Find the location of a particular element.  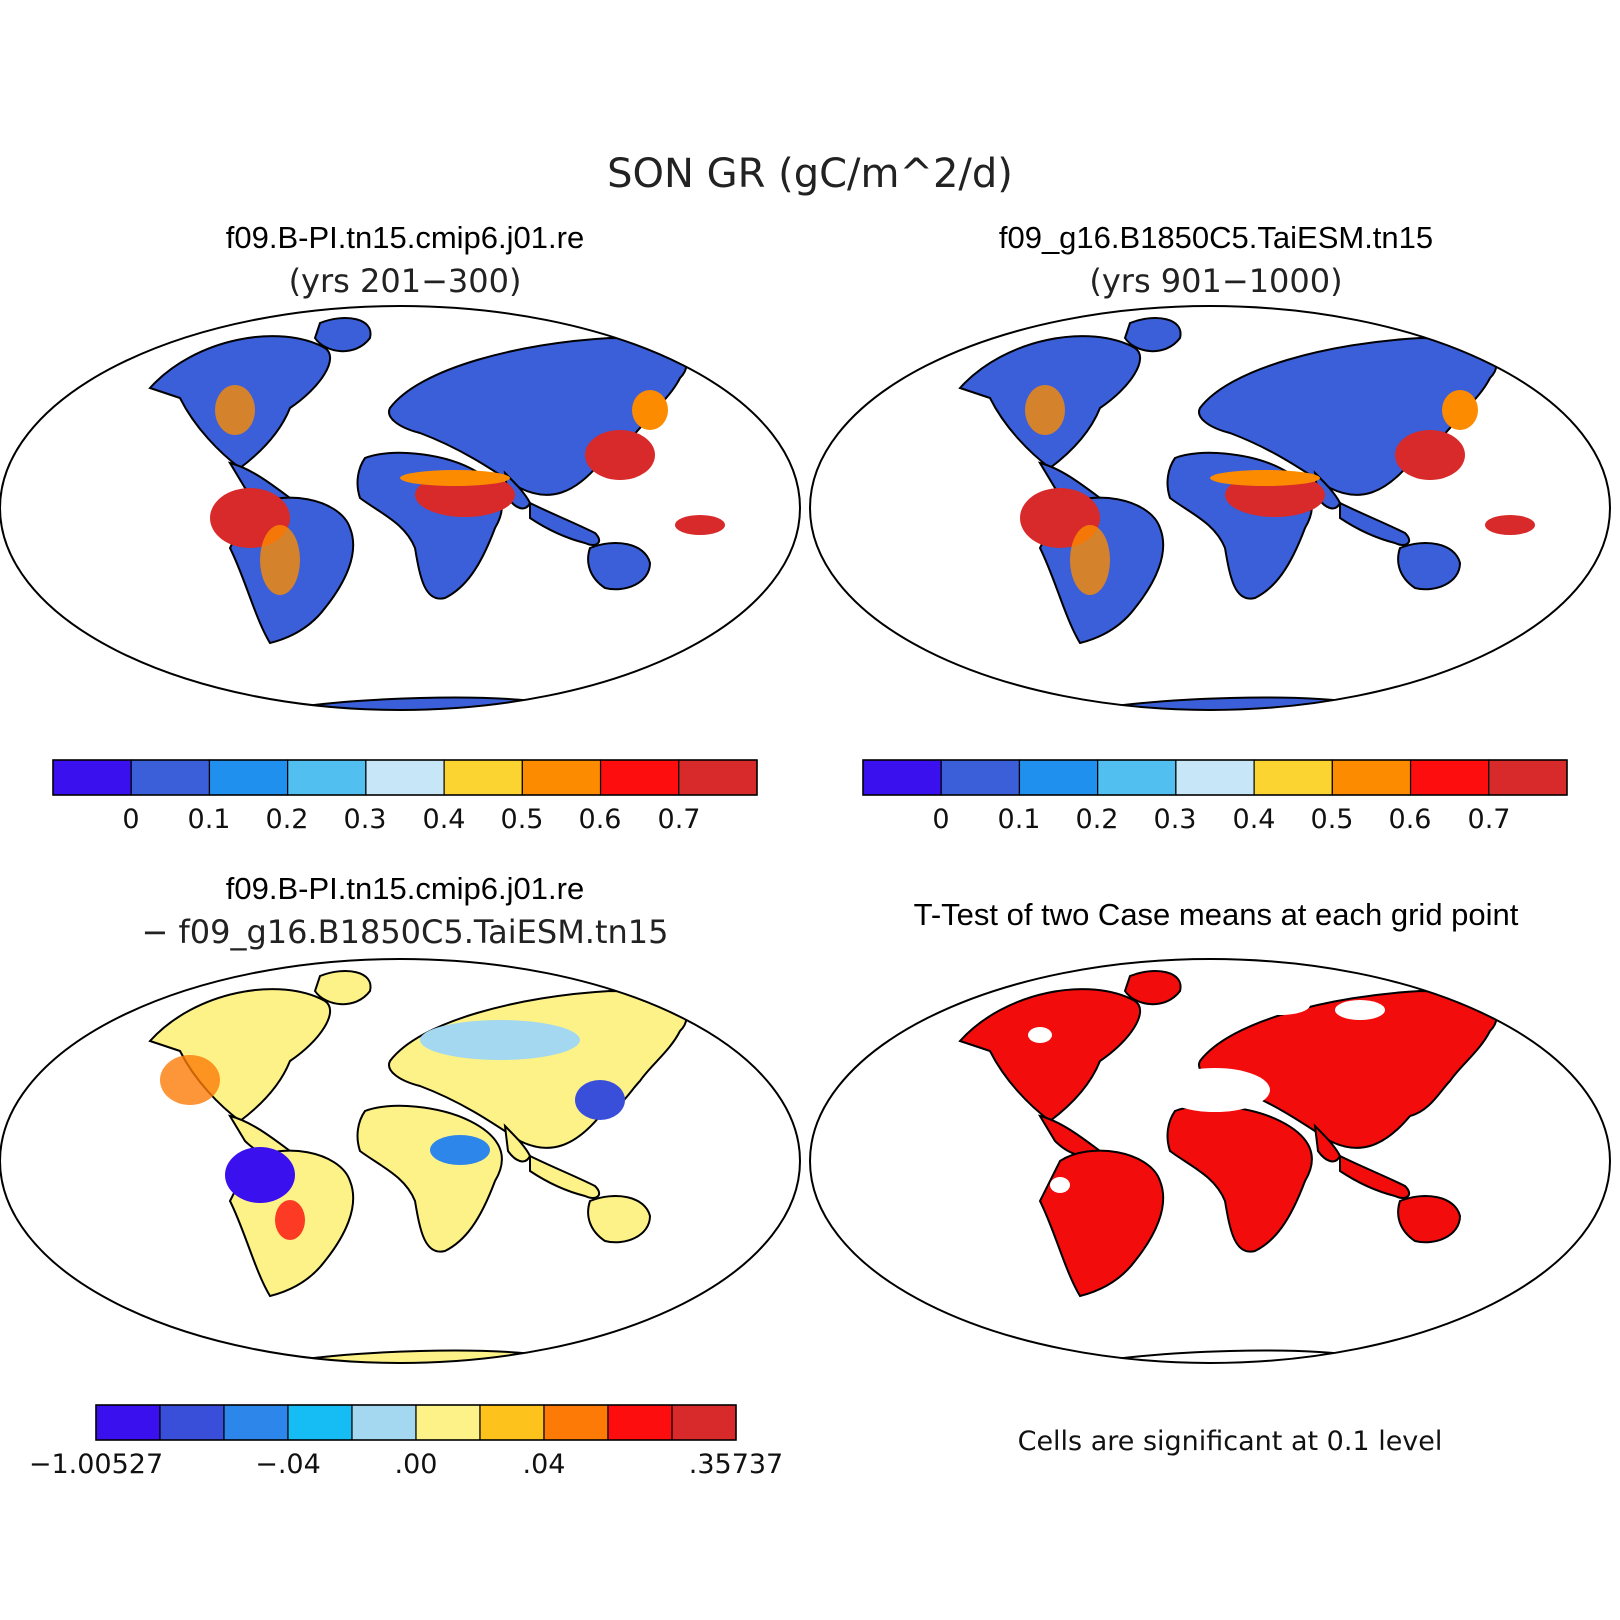

significance-note: Cells are significant at 0.1 level is located at coordinates (1230, 1441).